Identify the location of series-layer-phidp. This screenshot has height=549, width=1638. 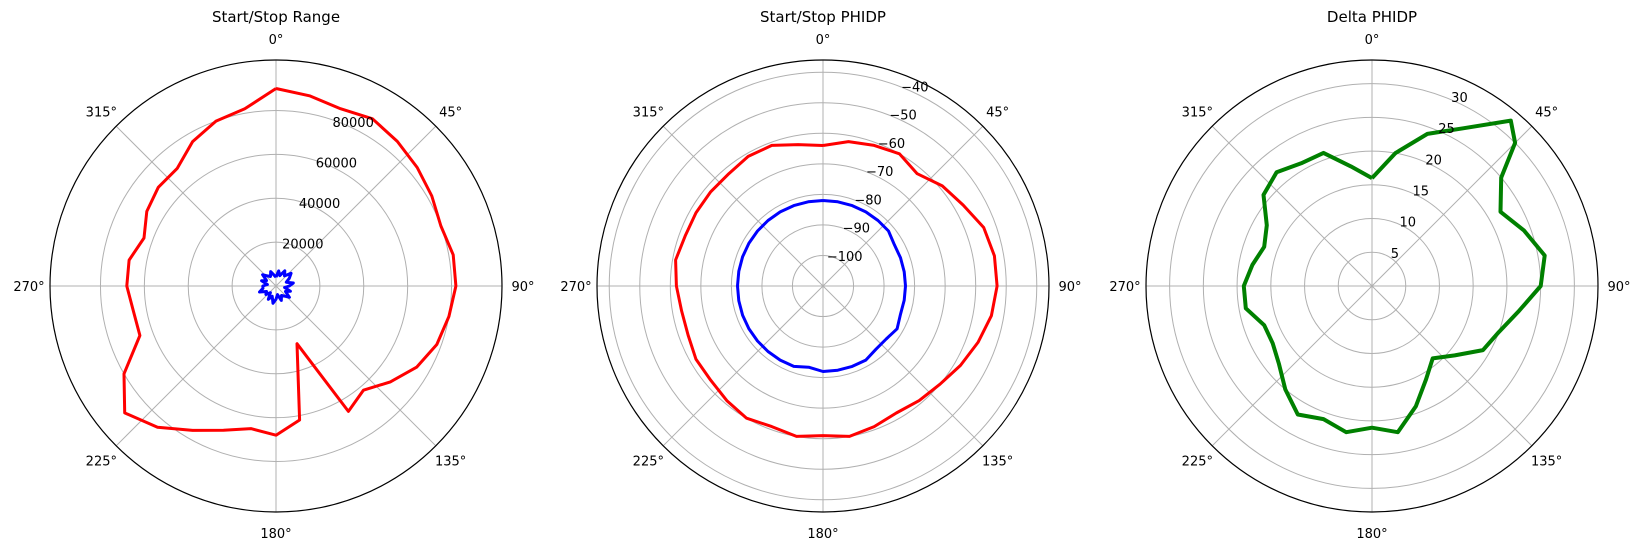
(836, 289).